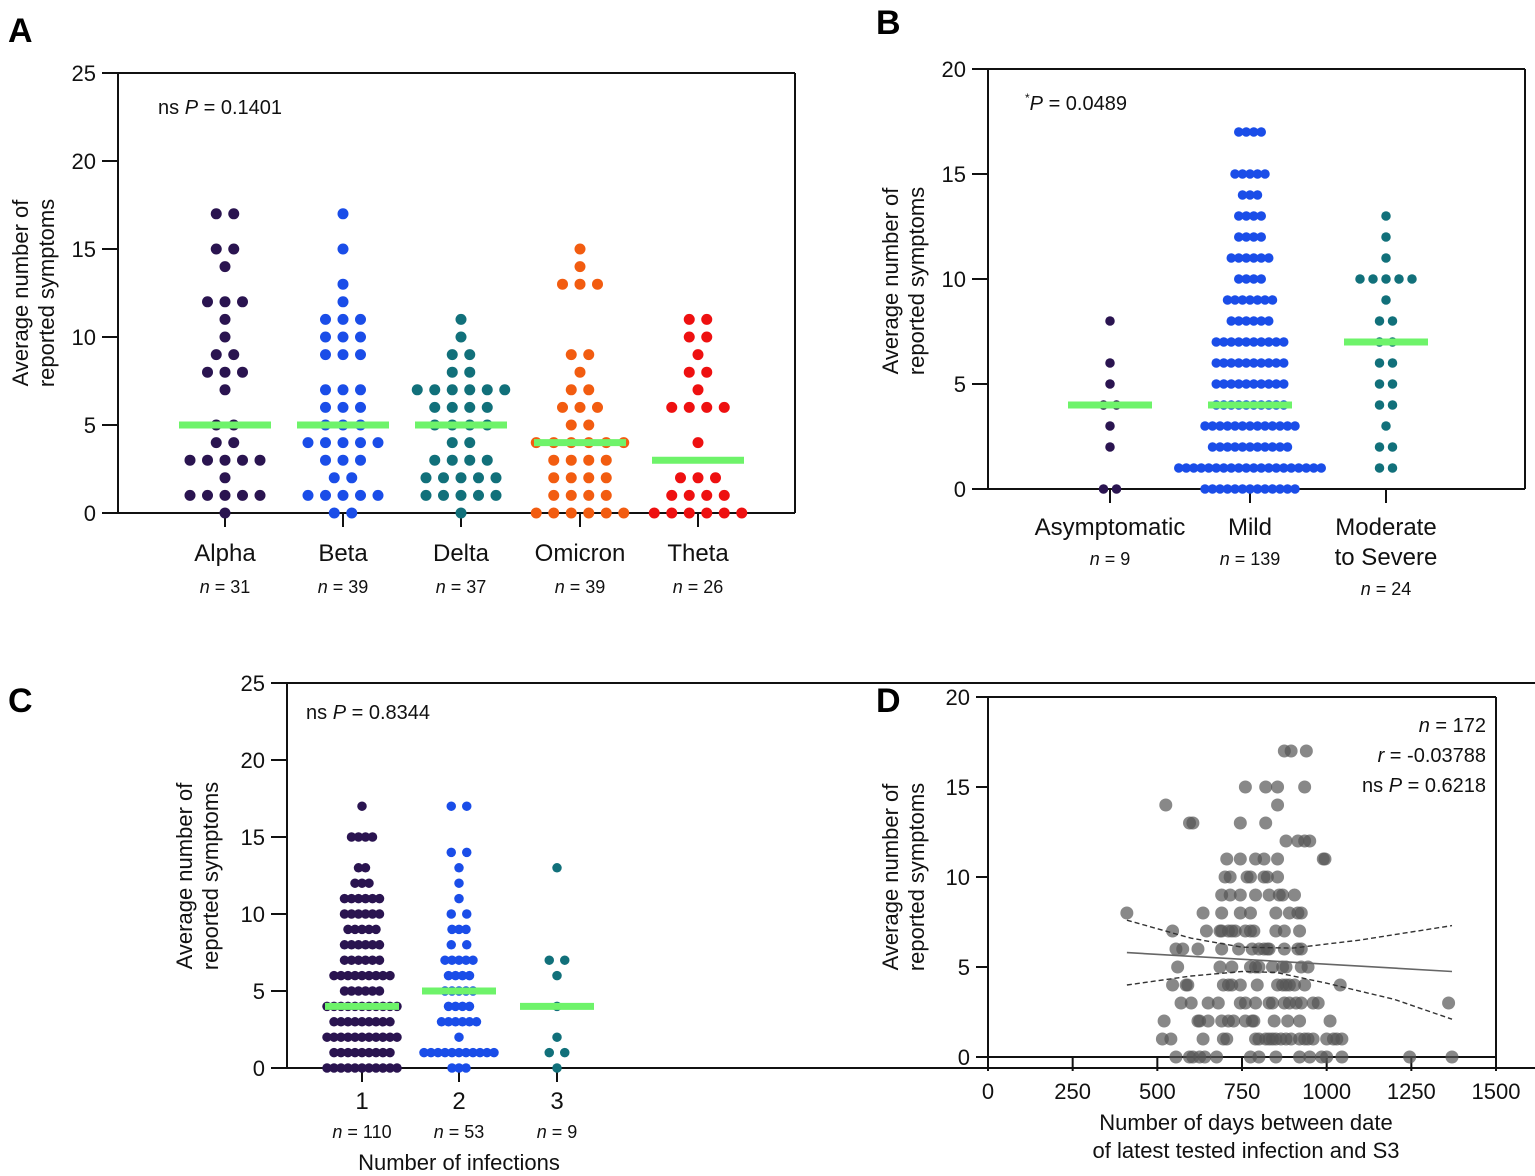 This screenshot has height=1176, width=1535. Describe the element at coordinates (461, 319) in the screenshot. I see `panel-a-dot-delta` at that location.